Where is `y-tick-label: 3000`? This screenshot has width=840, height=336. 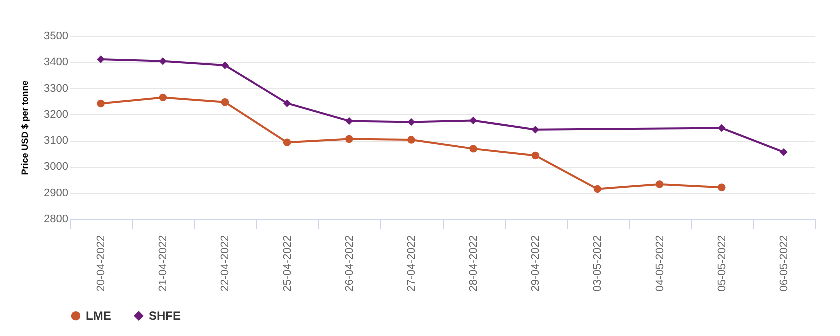
y-tick-label: 3000 is located at coordinates (56, 167).